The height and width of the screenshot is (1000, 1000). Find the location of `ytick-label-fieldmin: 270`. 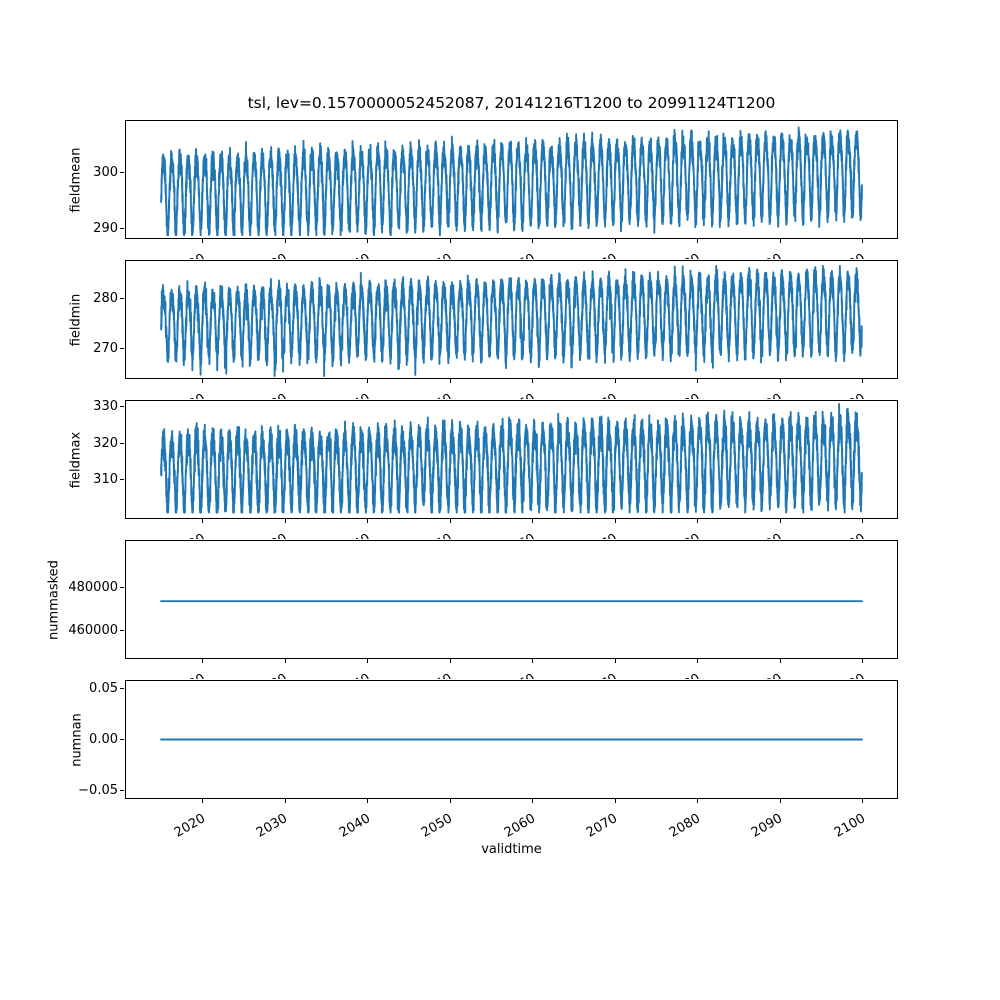

ytick-label-fieldmin: 270 is located at coordinates (105, 348).